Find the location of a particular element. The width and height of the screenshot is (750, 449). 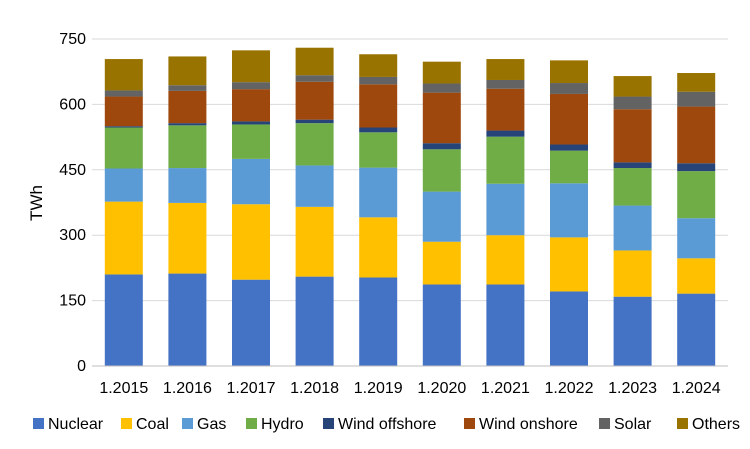

legend-label: Coal is located at coordinates (152, 424).